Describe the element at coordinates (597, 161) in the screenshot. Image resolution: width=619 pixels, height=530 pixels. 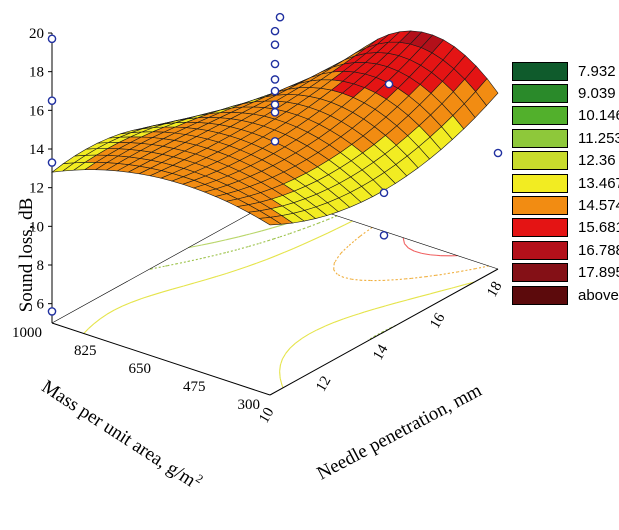
I see `legend-label: 12.36` at that location.